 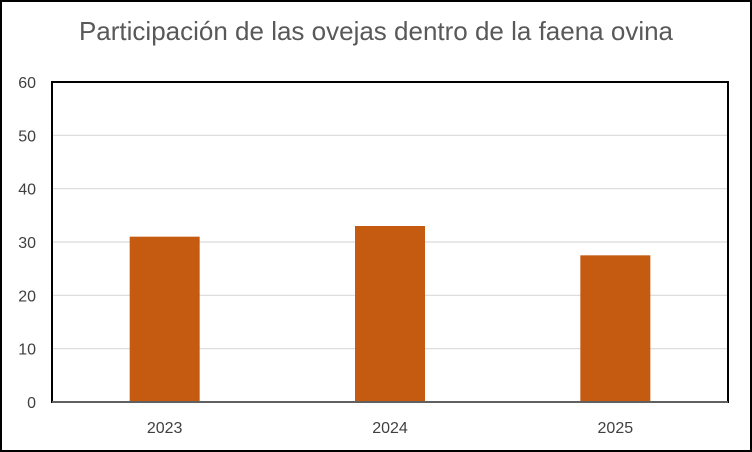 I want to click on x-tick-label: 2024, so click(x=390, y=428).